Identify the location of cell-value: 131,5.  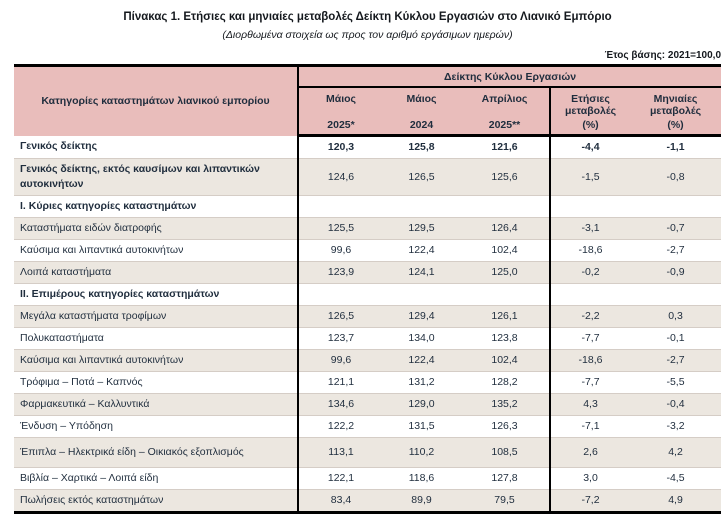
(421, 426).